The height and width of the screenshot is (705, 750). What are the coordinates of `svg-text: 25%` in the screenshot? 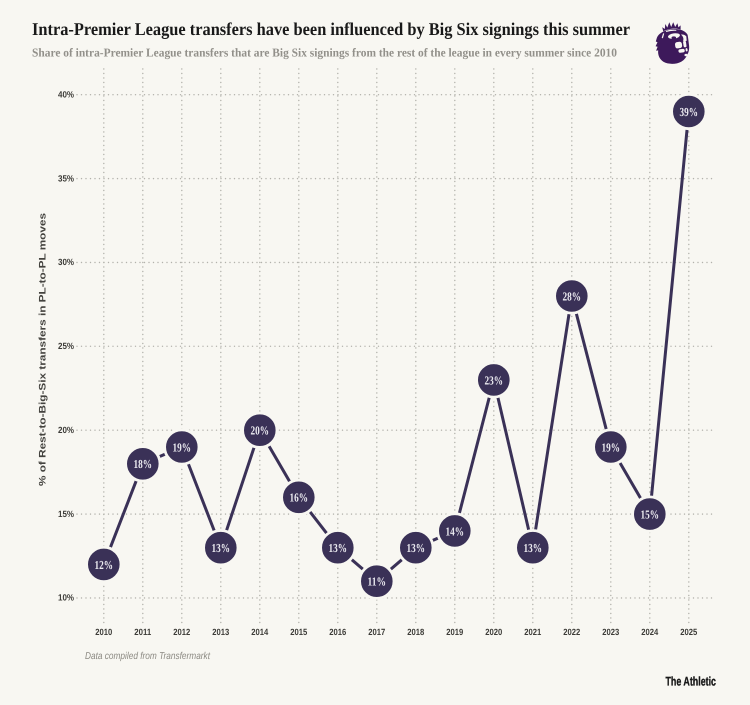 It's located at (66, 346).